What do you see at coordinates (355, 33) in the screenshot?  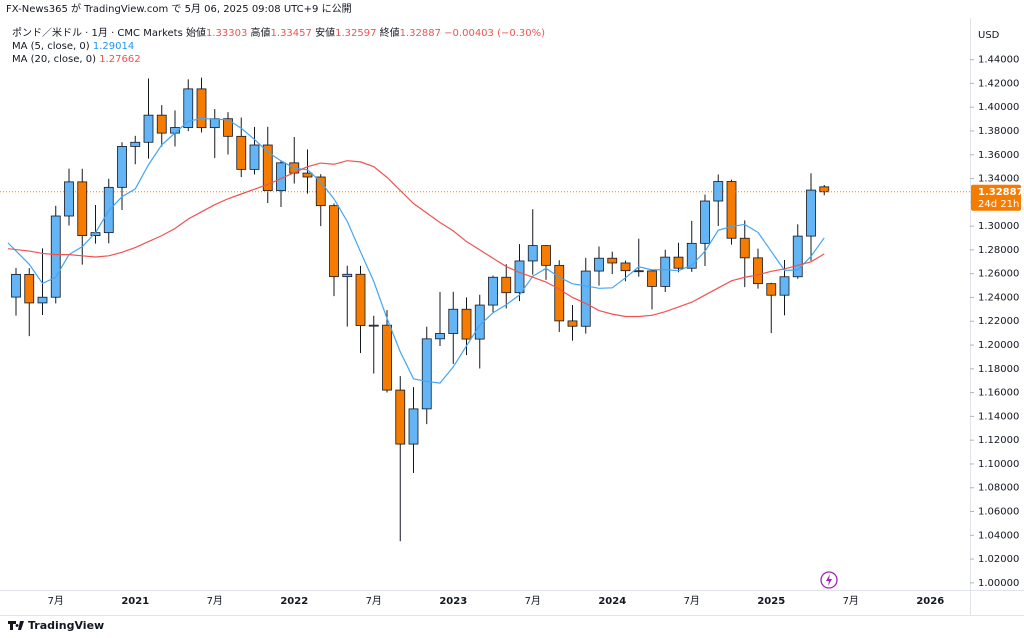 I see `low-value: 1.32597` at bounding box center [355, 33].